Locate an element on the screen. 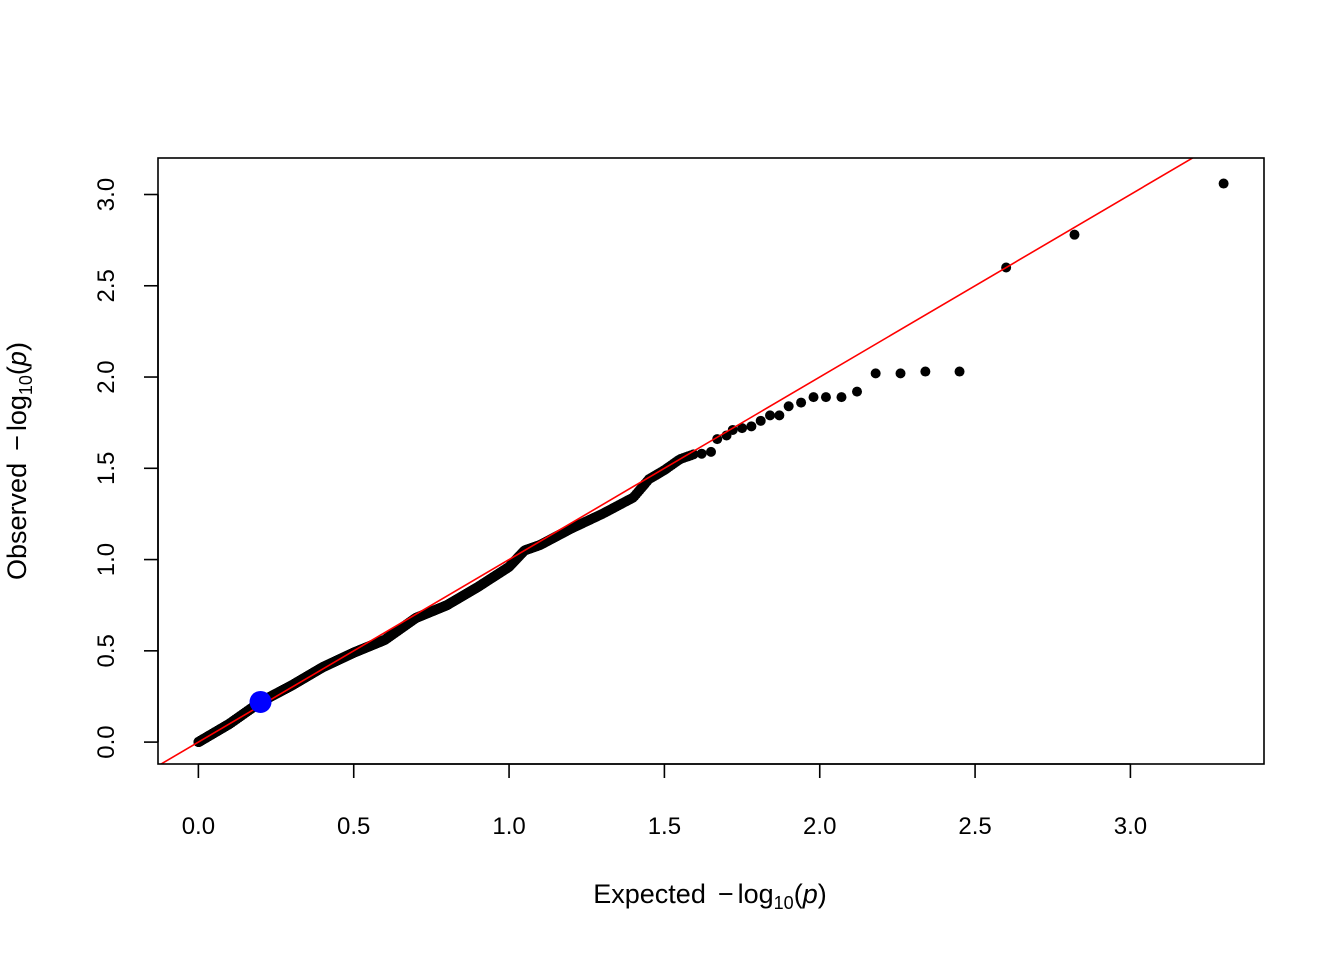 The image size is (1344, 960). y-tick-label: 2.5 is located at coordinates (106, 285).